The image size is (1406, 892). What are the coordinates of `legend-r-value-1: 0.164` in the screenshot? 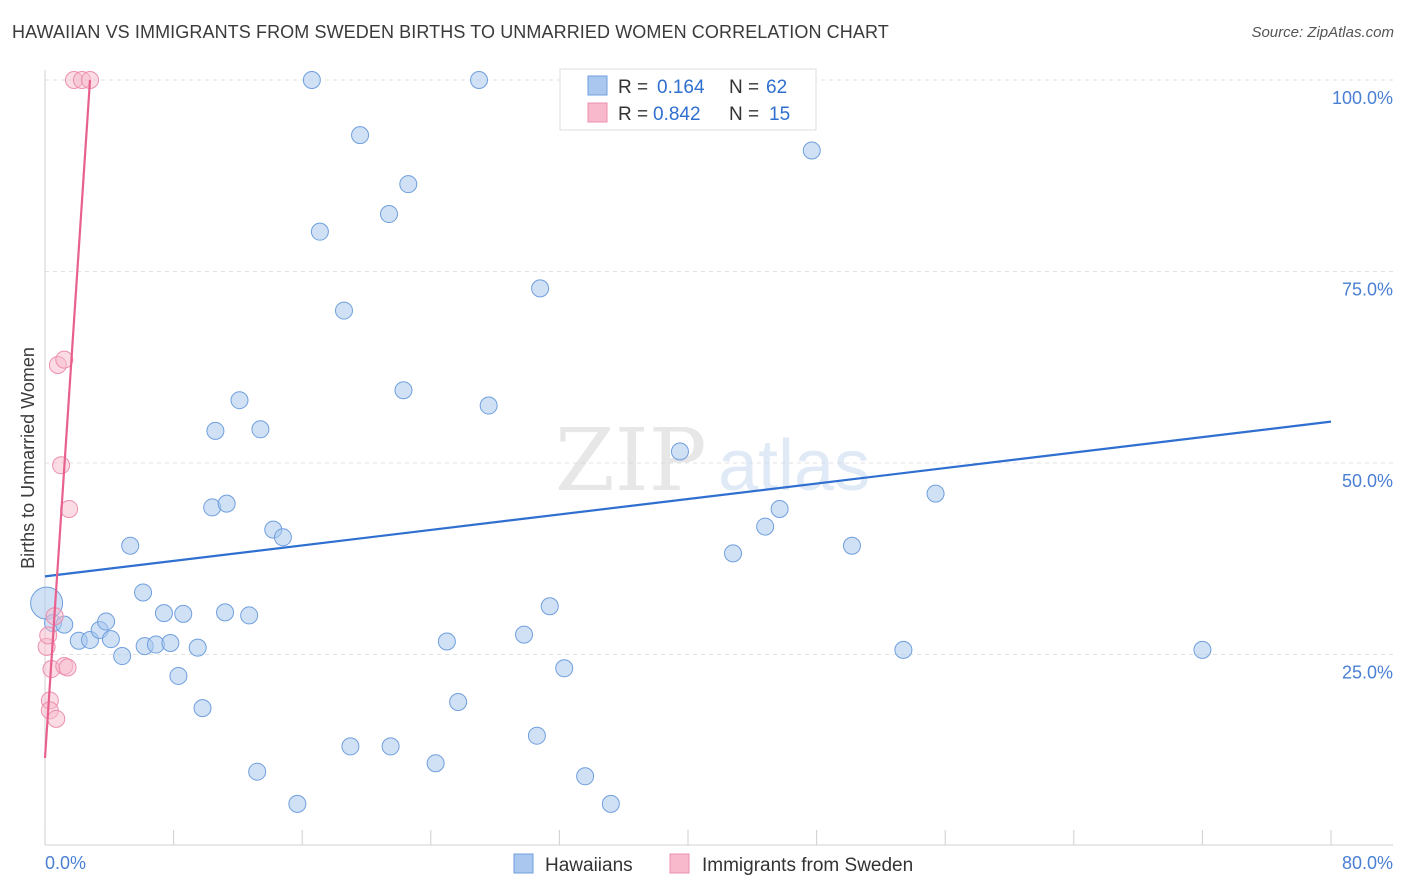 It's located at (681, 87).